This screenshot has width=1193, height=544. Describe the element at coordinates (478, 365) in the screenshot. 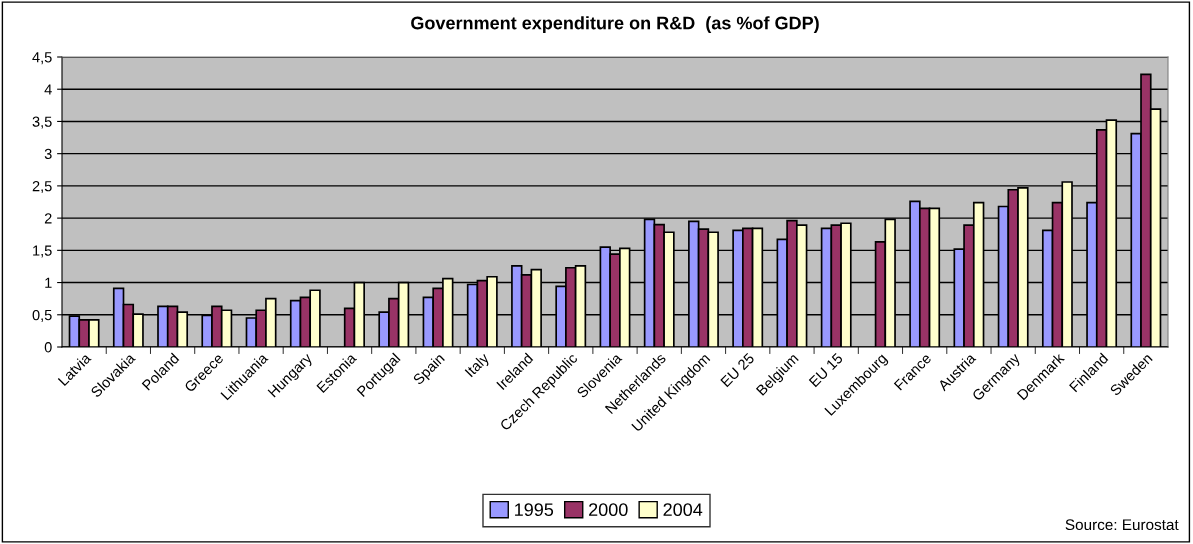

I see `x-tick-label: Italy` at that location.